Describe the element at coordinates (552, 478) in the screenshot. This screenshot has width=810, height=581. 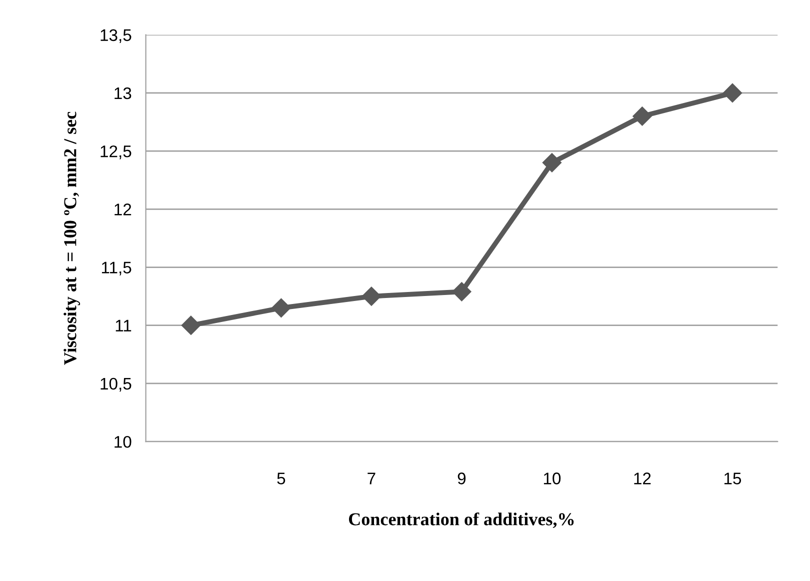
I see `x-tick-label: 10` at that location.